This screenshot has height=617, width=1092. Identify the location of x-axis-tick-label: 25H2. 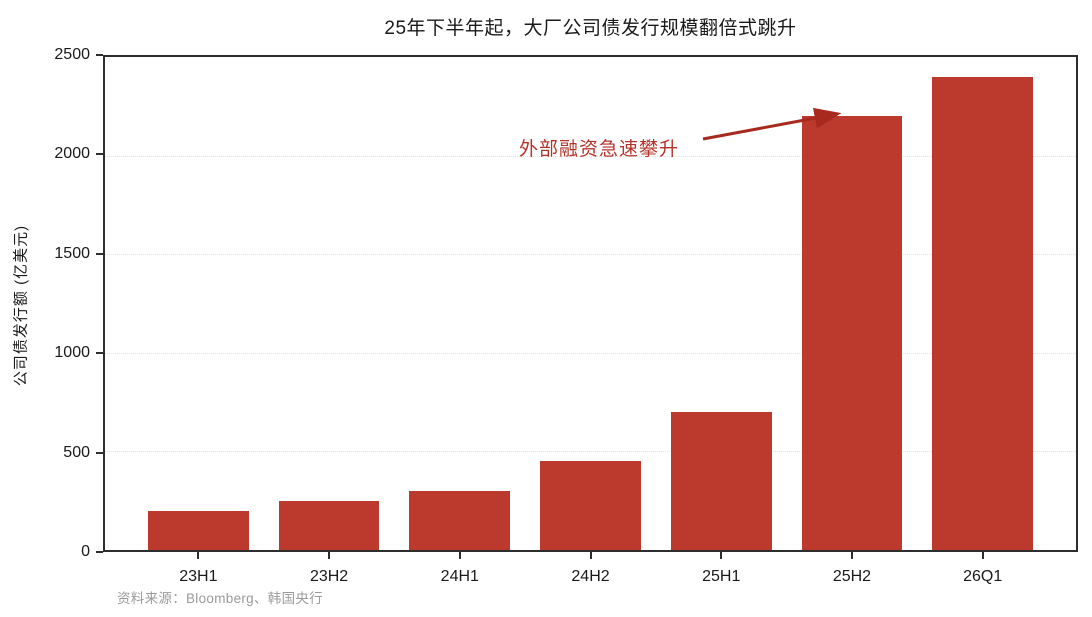
(852, 576).